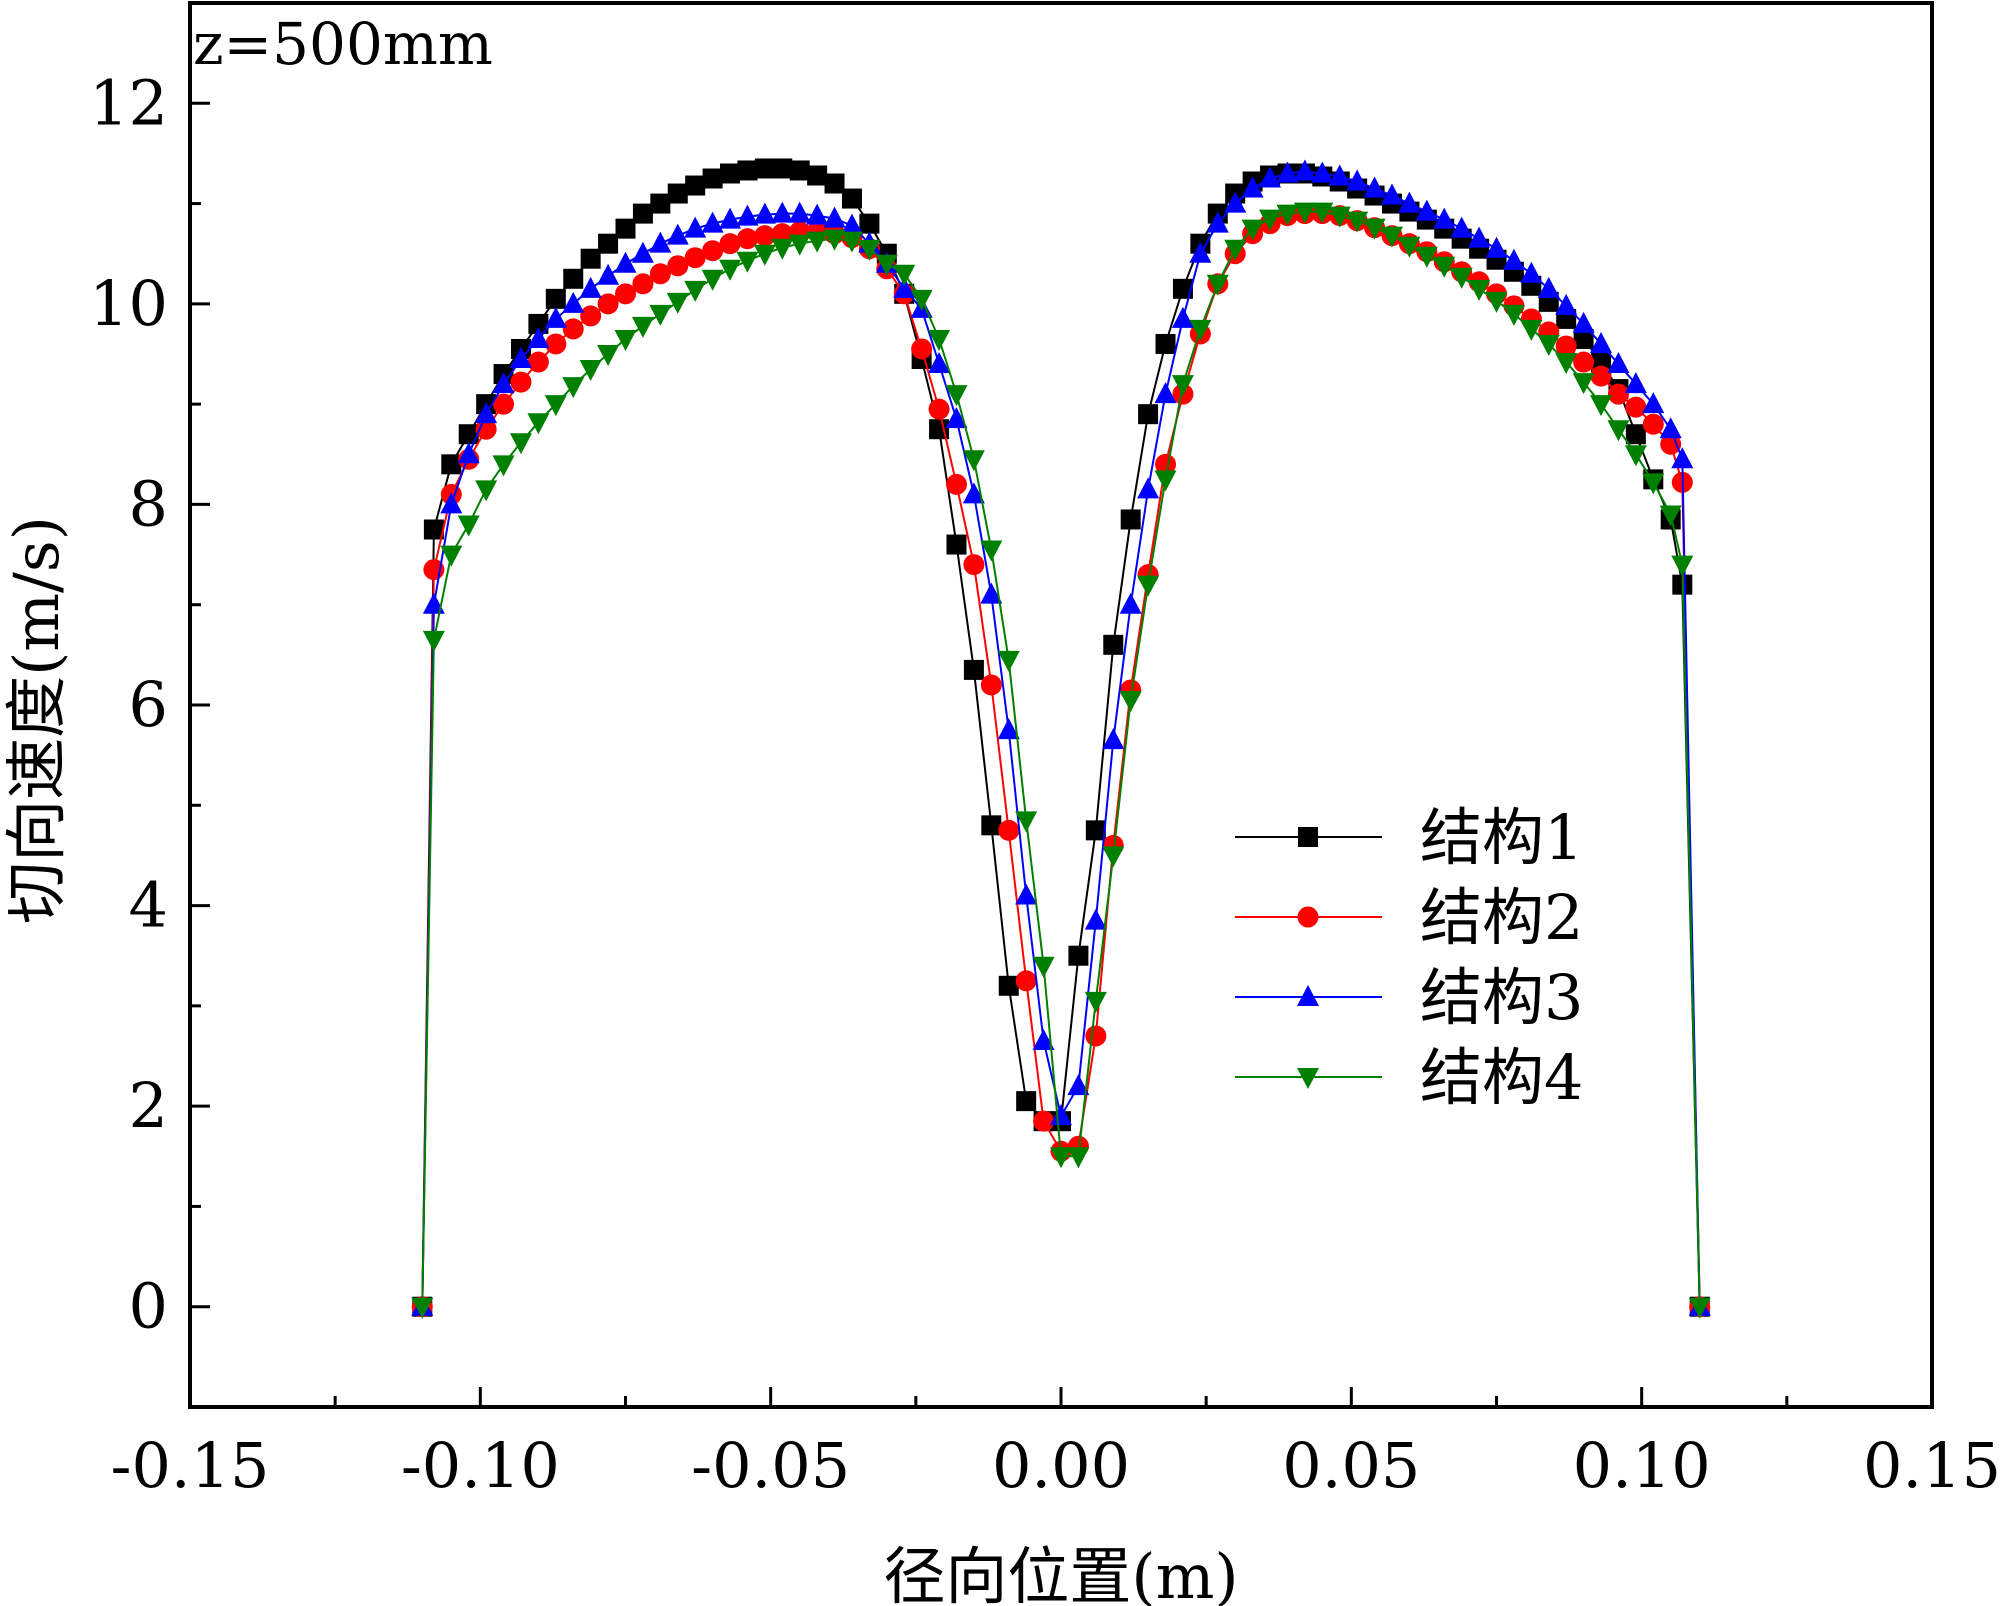 This screenshot has height=1606, width=2000. I want to click on x-tick-label: -0.10, so click(480, 1465).